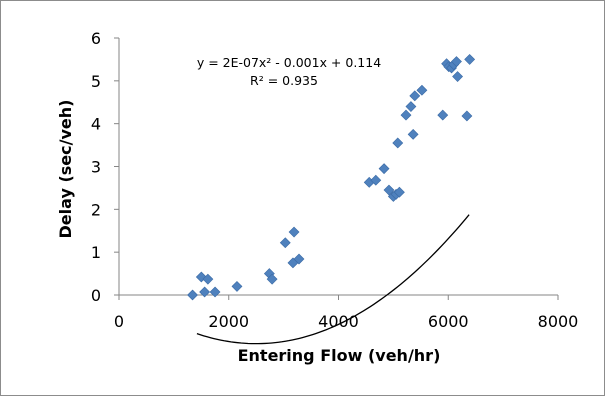 This screenshot has width=607, height=398. What do you see at coordinates (96, 295) in the screenshot?
I see `y-tick-label: 0` at bounding box center [96, 295].